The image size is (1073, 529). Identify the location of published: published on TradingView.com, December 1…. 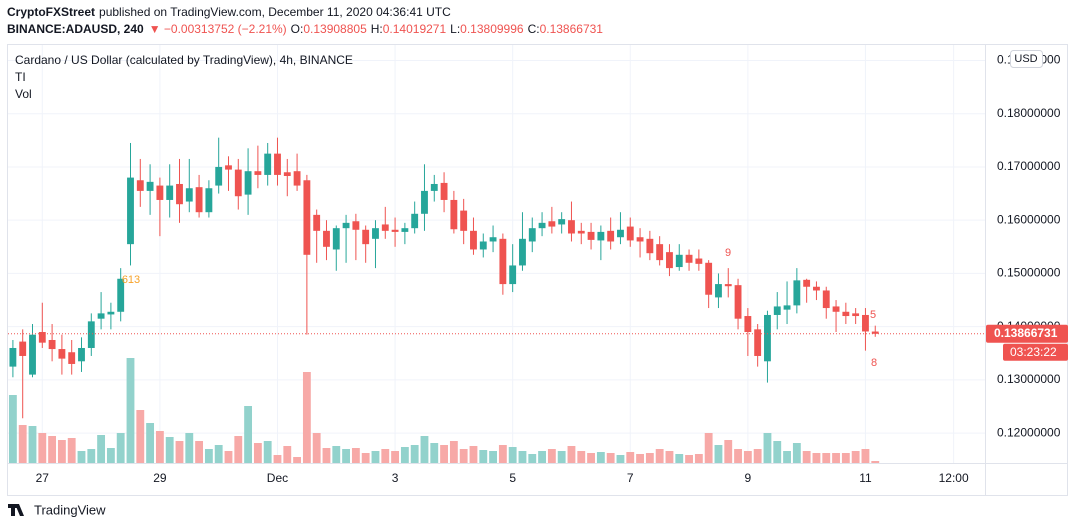
(275, 12).